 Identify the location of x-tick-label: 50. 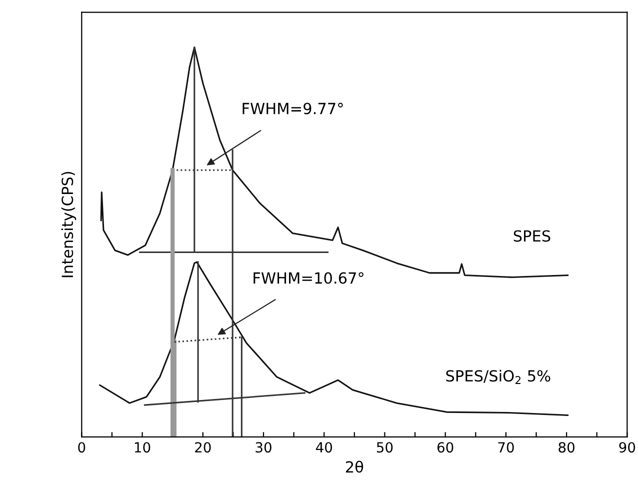
(384, 447).